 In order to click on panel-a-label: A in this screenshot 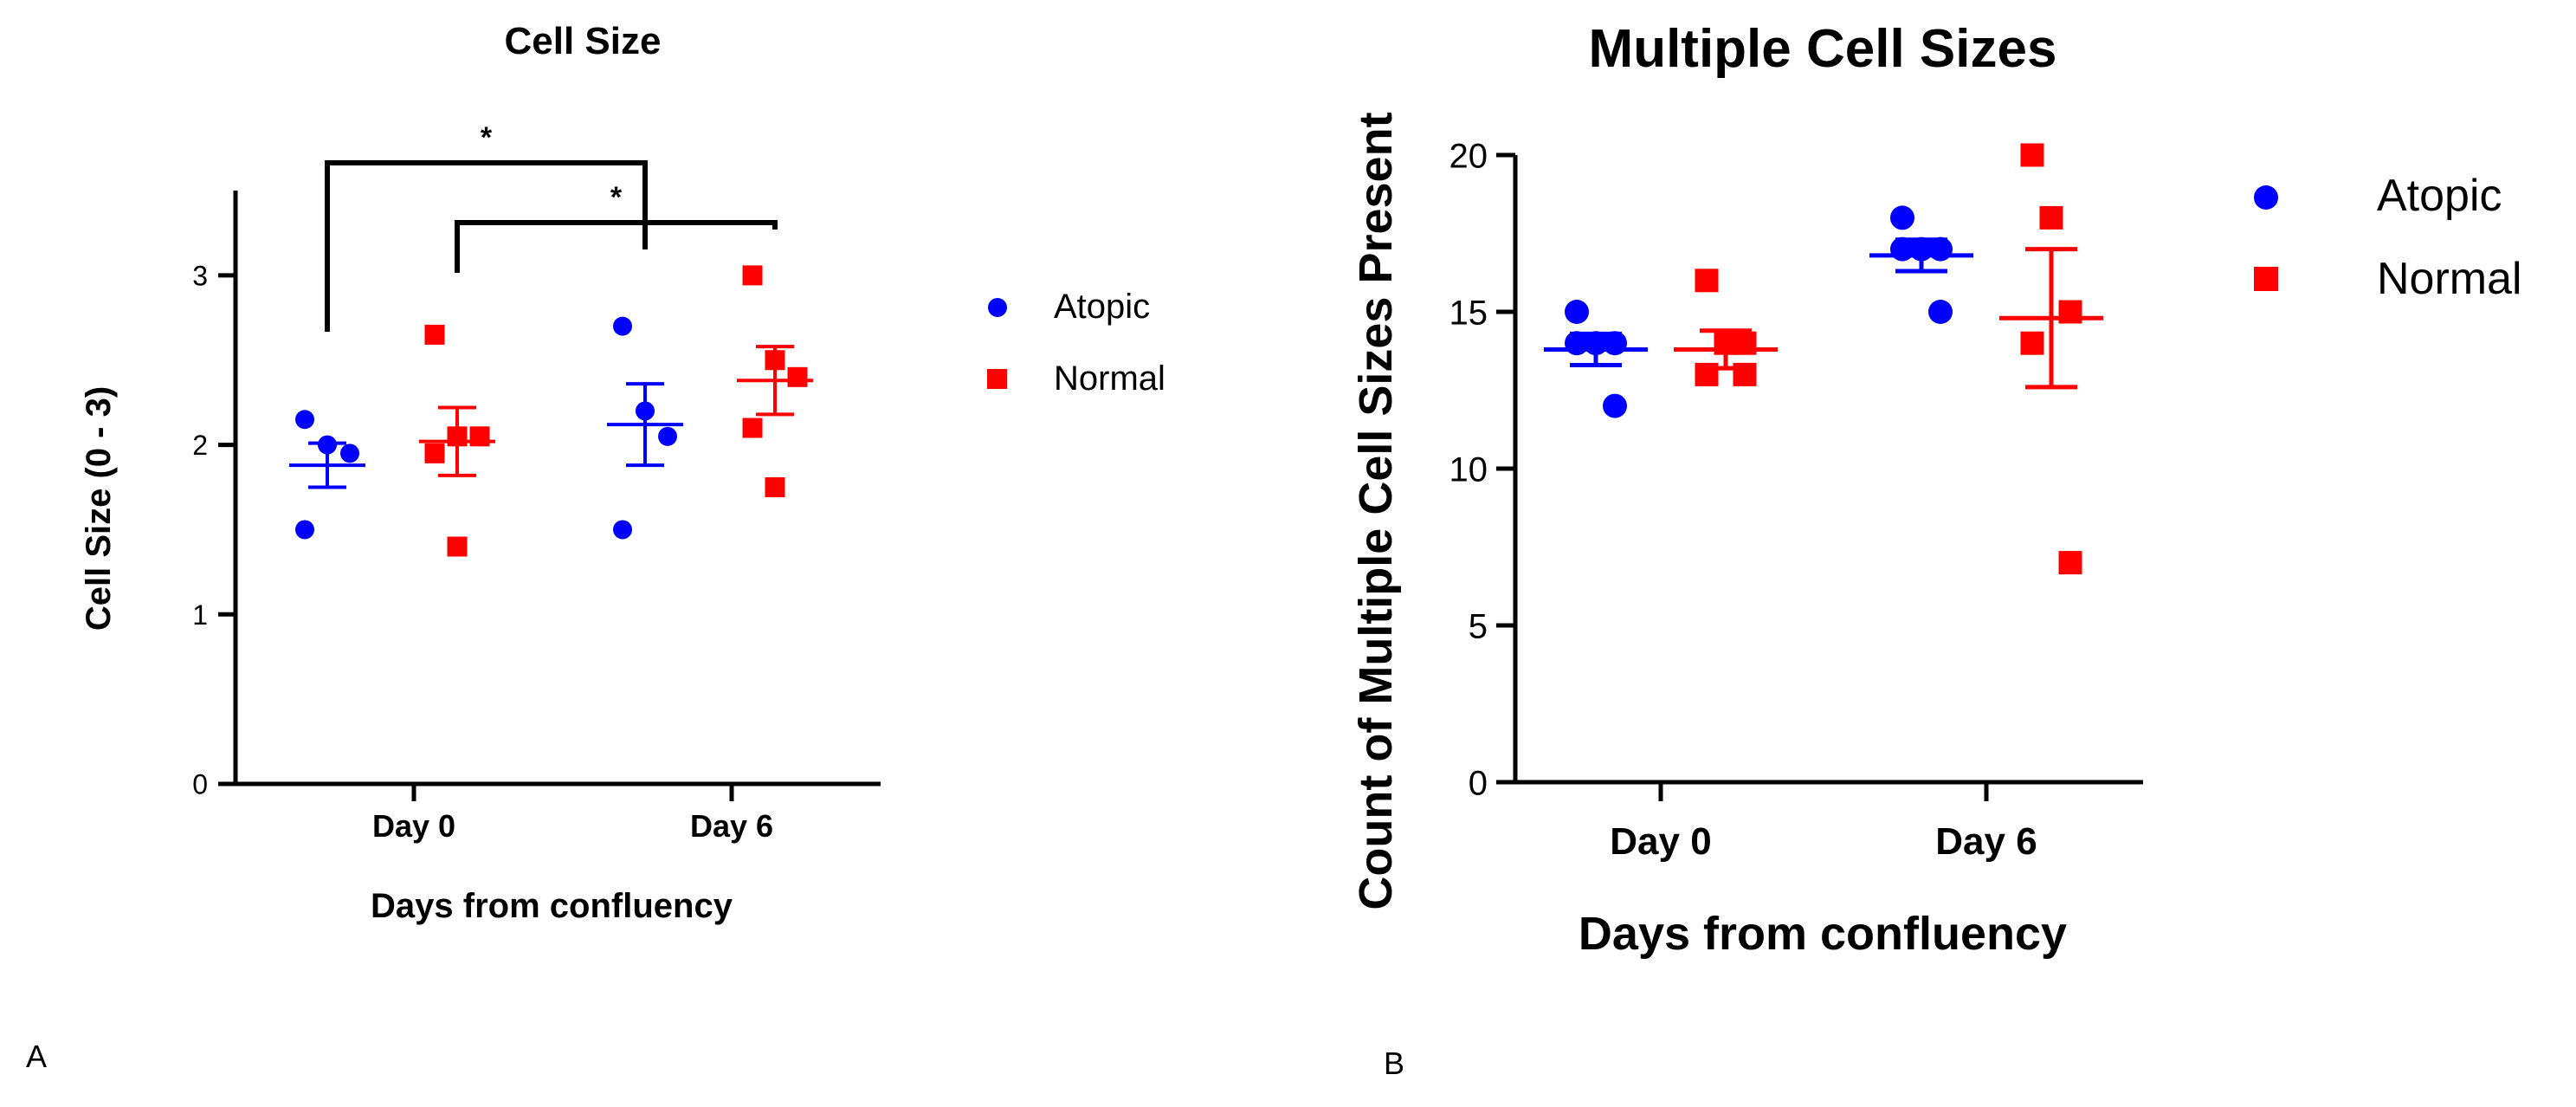, I will do `click(36, 1056)`.